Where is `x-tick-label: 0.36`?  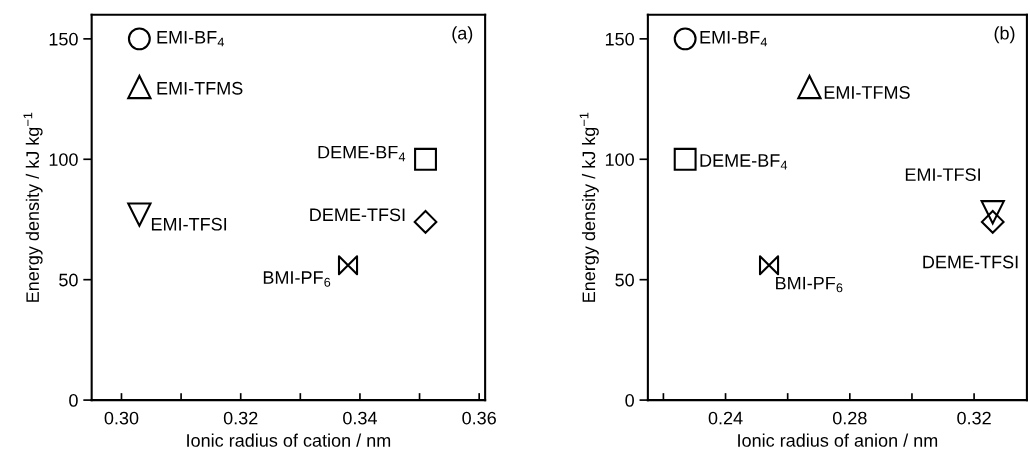
x-tick-label: 0.36 is located at coordinates (479, 418).